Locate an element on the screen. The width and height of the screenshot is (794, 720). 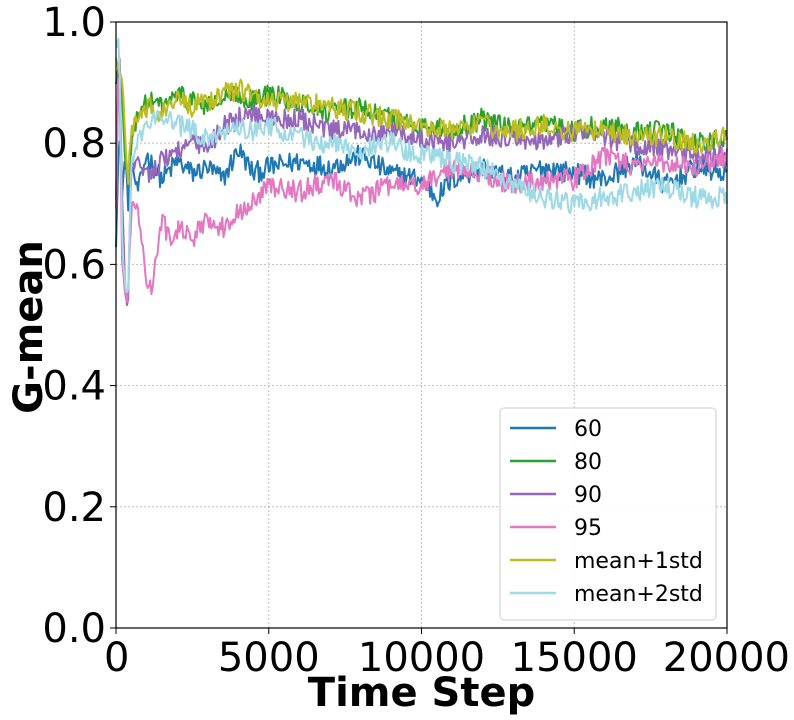
legend: 60 80 90 95 mean+1std mean+2std is located at coordinates (608, 514).